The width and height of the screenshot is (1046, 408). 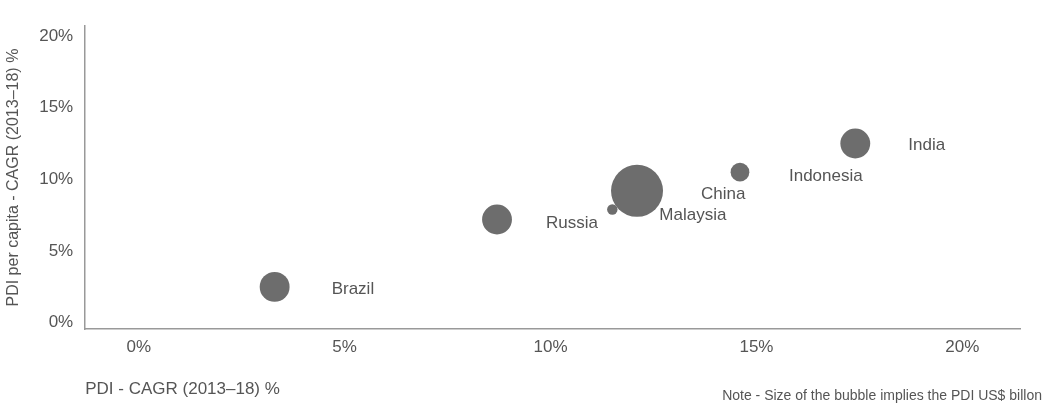 I want to click on y-tick-label: 20%, so click(x=56, y=35).